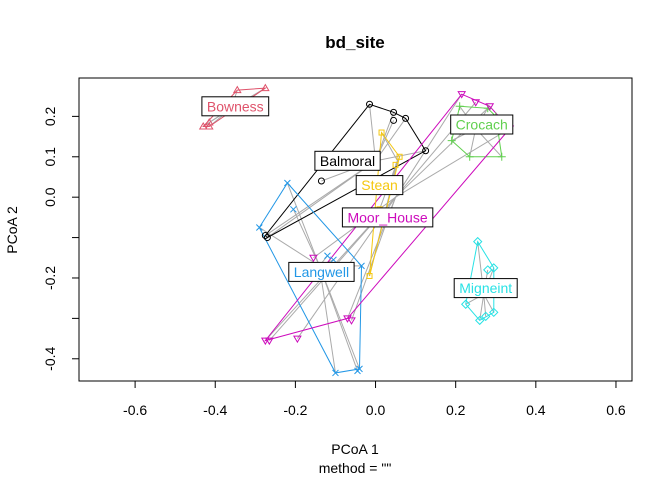 The height and width of the screenshot is (480, 672). What do you see at coordinates (50, 197) in the screenshot?
I see `y-tick-label: 0.0` at bounding box center [50, 197].